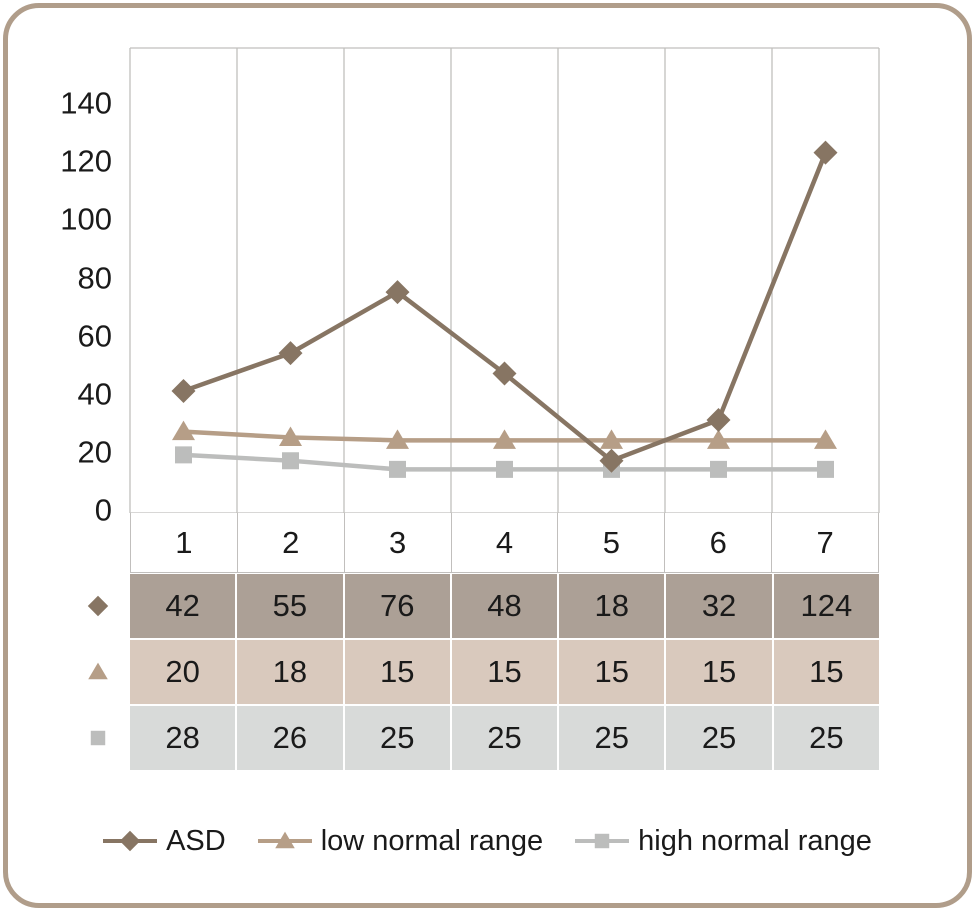 The height and width of the screenshot is (911, 975). What do you see at coordinates (504, 606) in the screenshot?
I see `table-cell: 48` at bounding box center [504, 606].